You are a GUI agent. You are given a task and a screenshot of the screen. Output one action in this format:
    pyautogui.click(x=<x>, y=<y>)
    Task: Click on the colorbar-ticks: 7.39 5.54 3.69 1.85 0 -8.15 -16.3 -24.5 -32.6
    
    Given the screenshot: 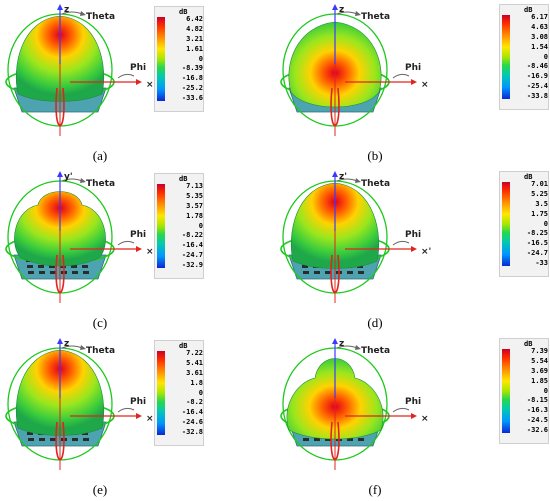 What is the action you would take?
    pyautogui.click(x=530, y=391)
    